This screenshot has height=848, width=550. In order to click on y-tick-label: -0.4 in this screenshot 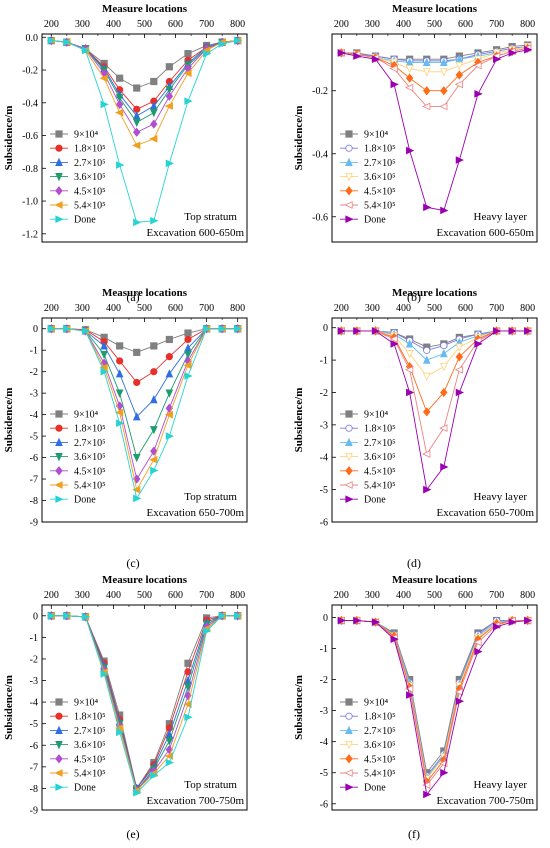, I will do `click(30, 103)`.